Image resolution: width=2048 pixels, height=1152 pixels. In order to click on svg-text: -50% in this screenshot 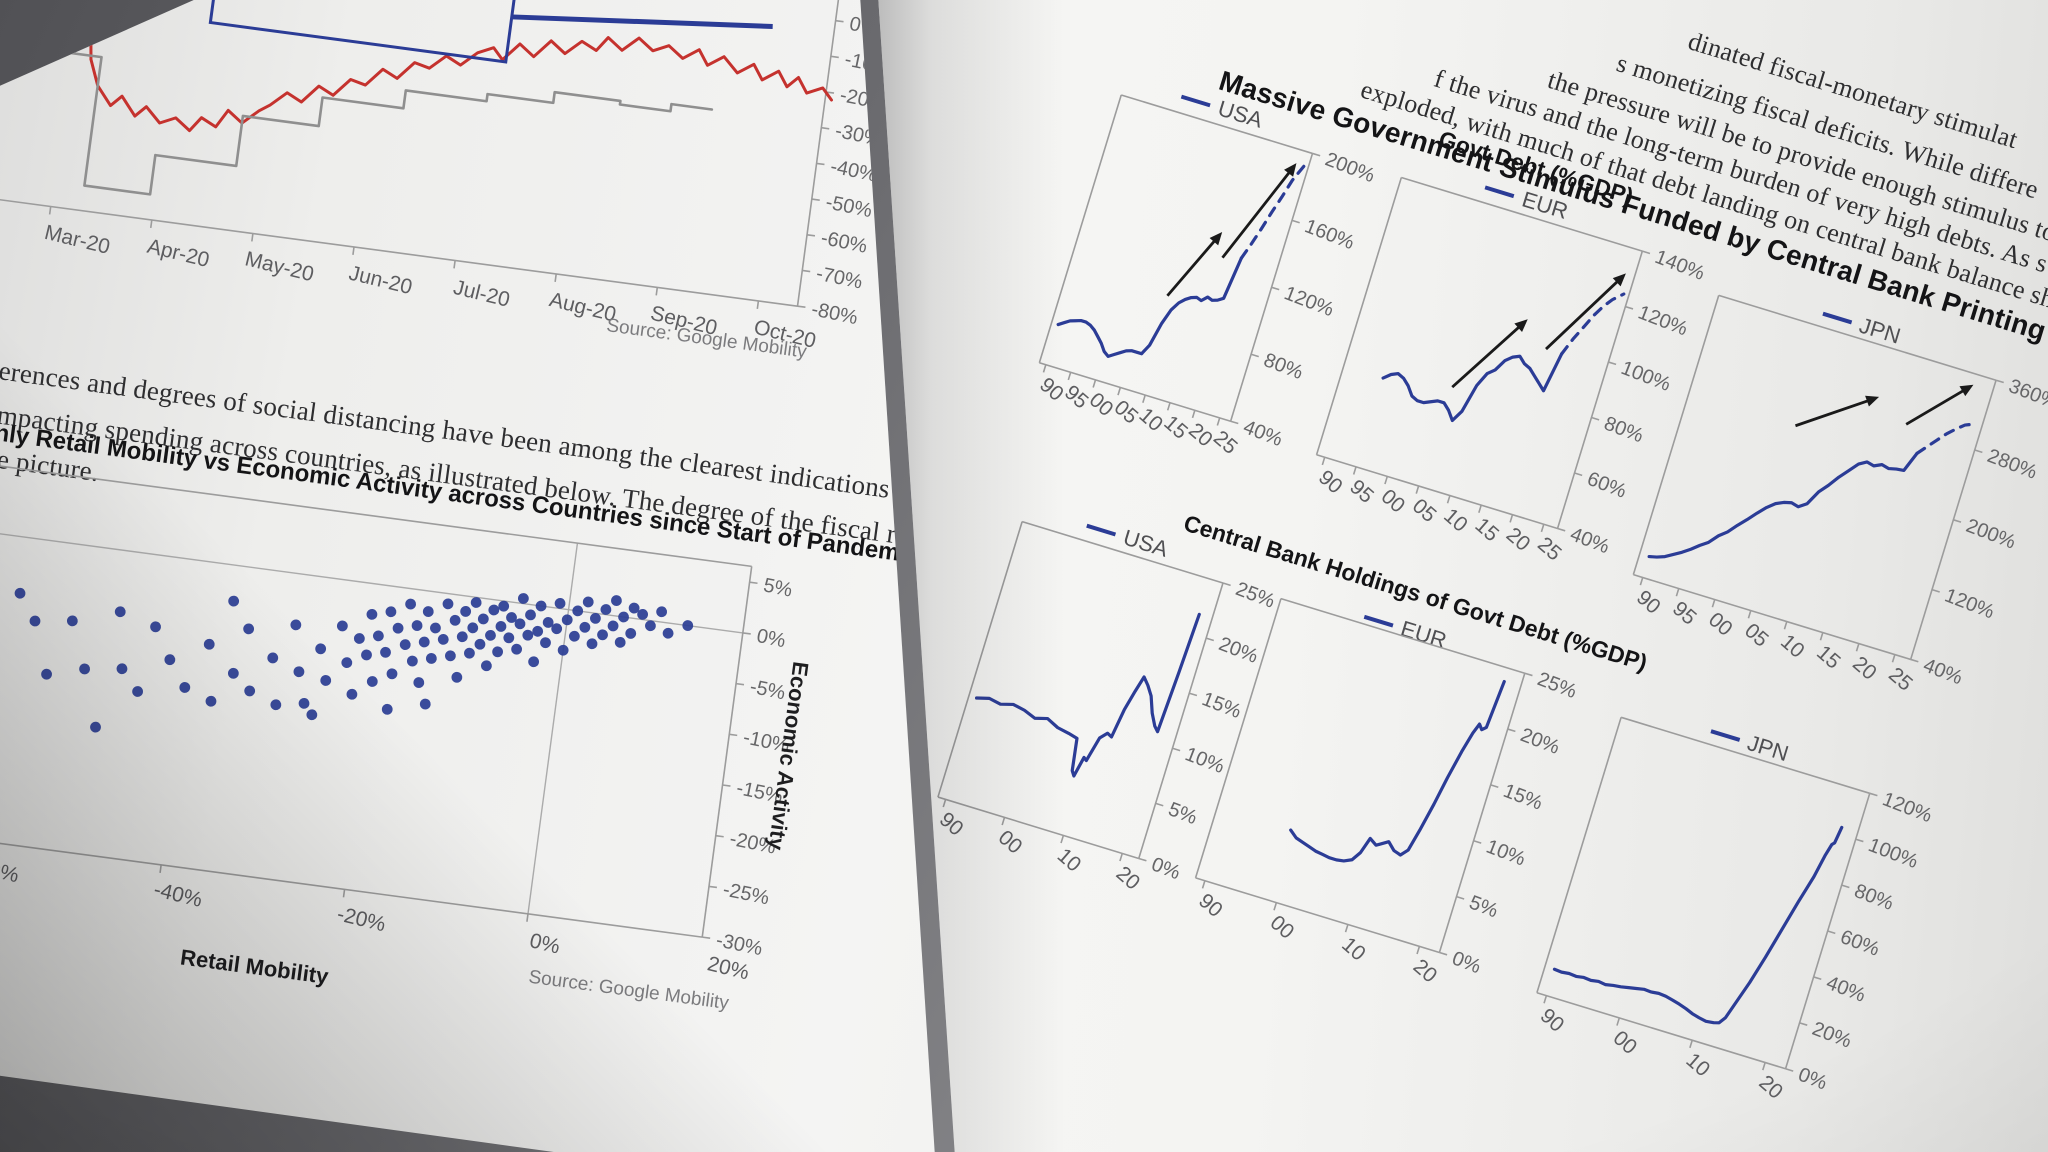, I will do `click(849, 206)`.